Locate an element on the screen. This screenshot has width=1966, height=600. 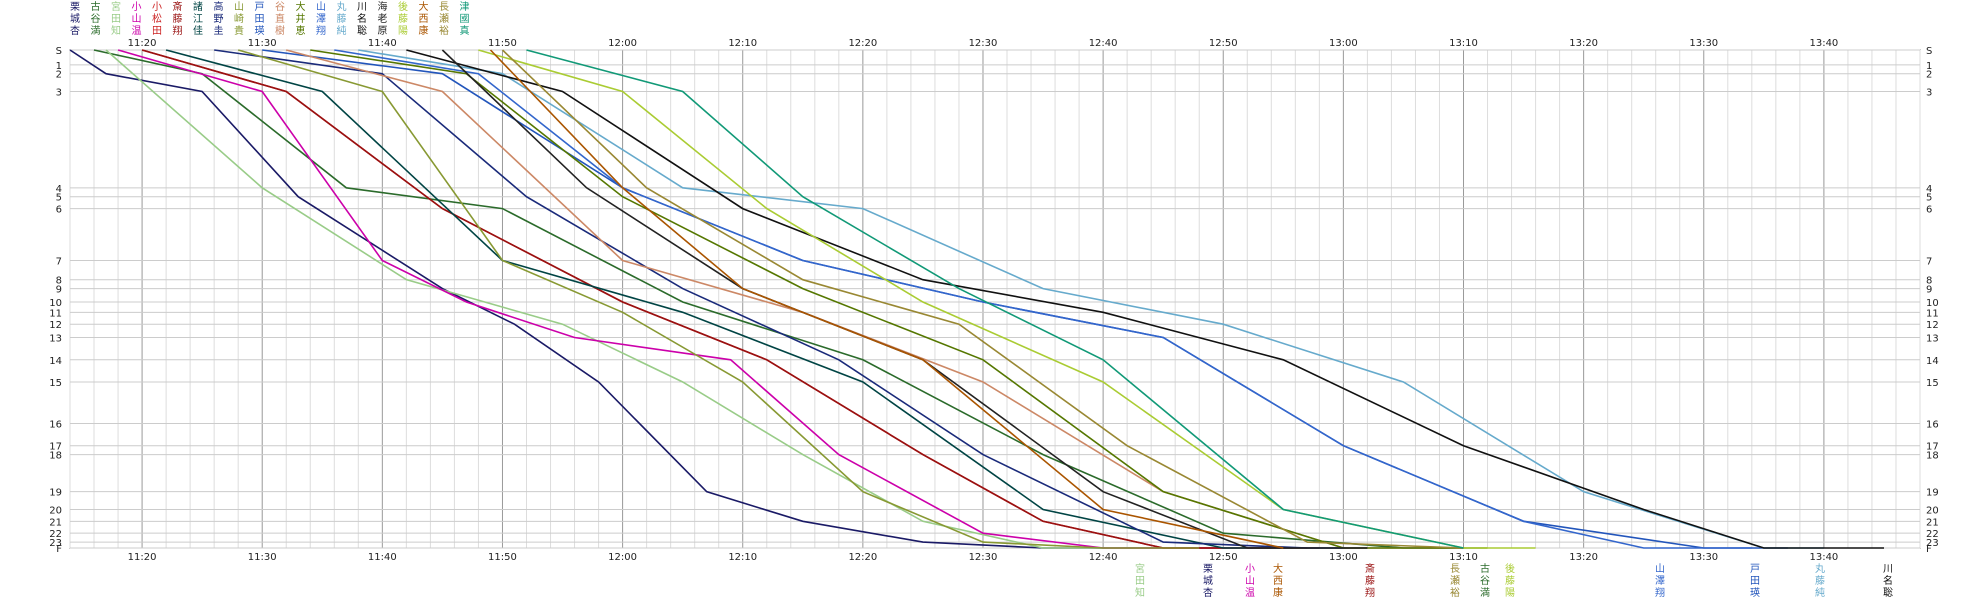
bottom-label-char: 宮 is located at coordinates (1140, 568).